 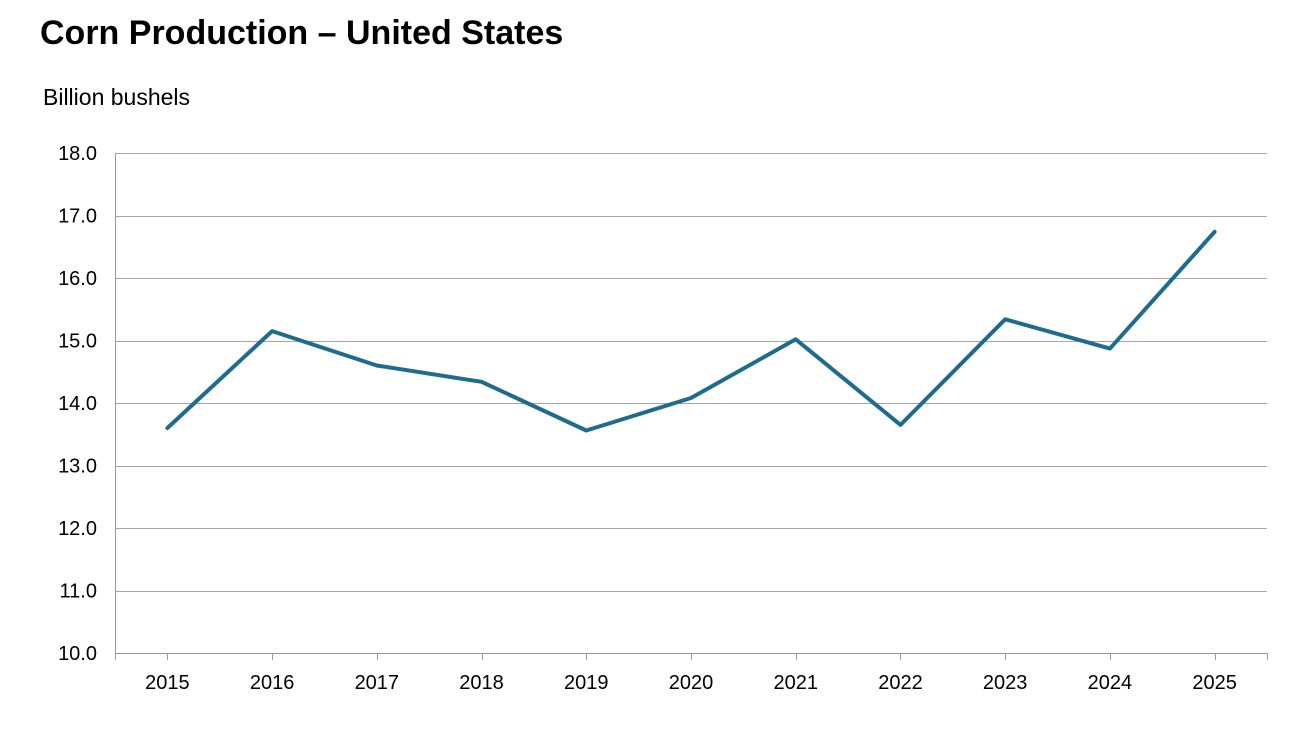 I want to click on y-tick-label: 17.0, so click(x=77, y=217).